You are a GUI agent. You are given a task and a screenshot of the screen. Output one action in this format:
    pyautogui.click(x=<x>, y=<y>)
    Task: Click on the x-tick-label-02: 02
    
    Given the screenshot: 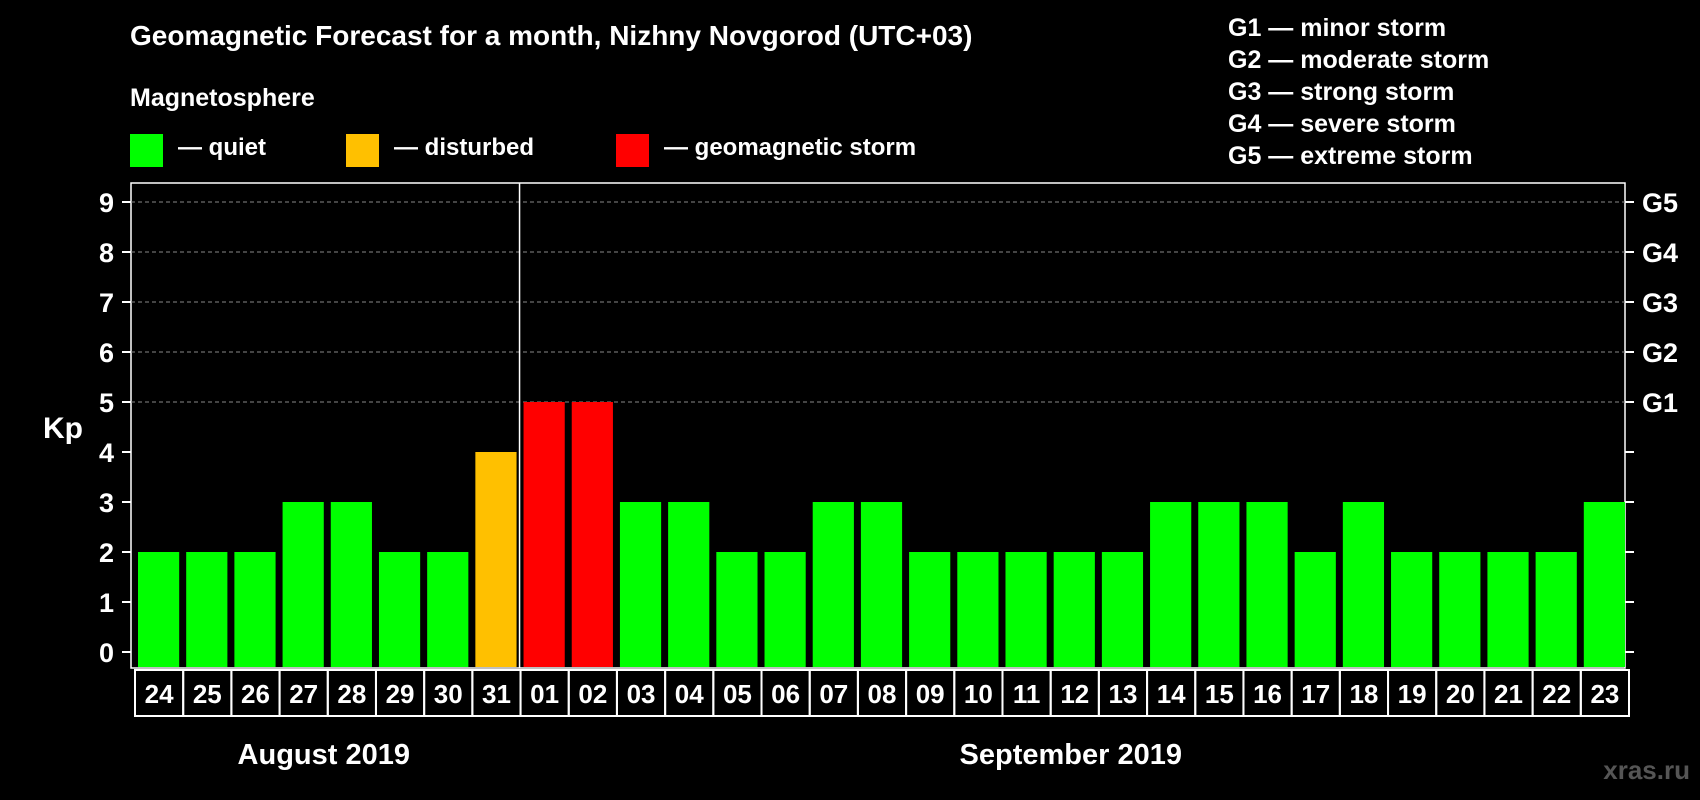 What is the action you would take?
    pyautogui.click(x=592, y=694)
    